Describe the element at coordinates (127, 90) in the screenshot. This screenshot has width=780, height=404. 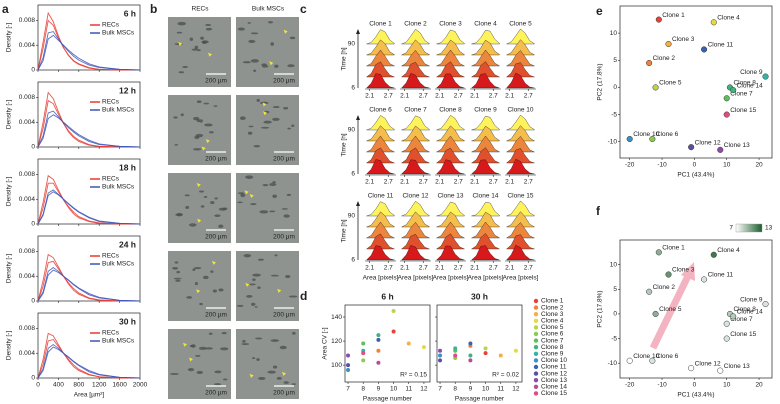
I see `chart-title: 12 h` at that location.